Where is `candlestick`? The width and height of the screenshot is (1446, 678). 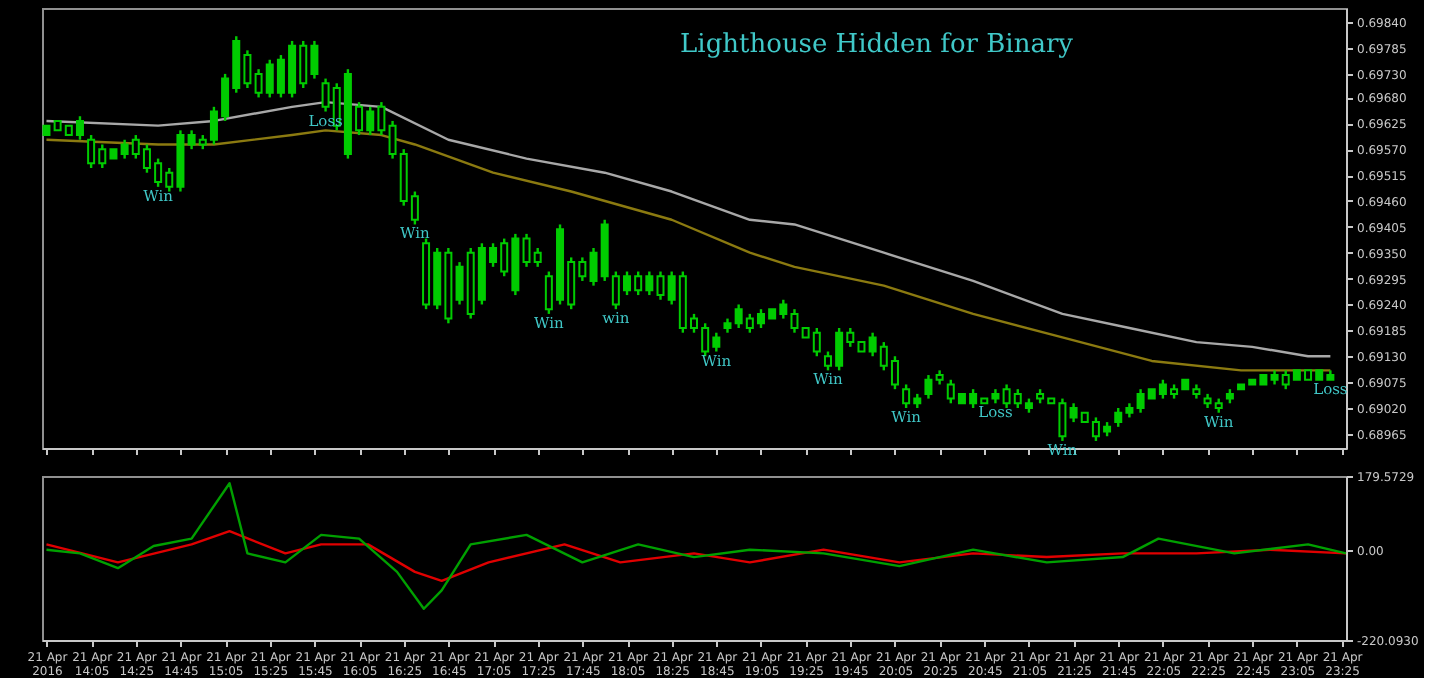 candlestick is located at coordinates (928, 386).